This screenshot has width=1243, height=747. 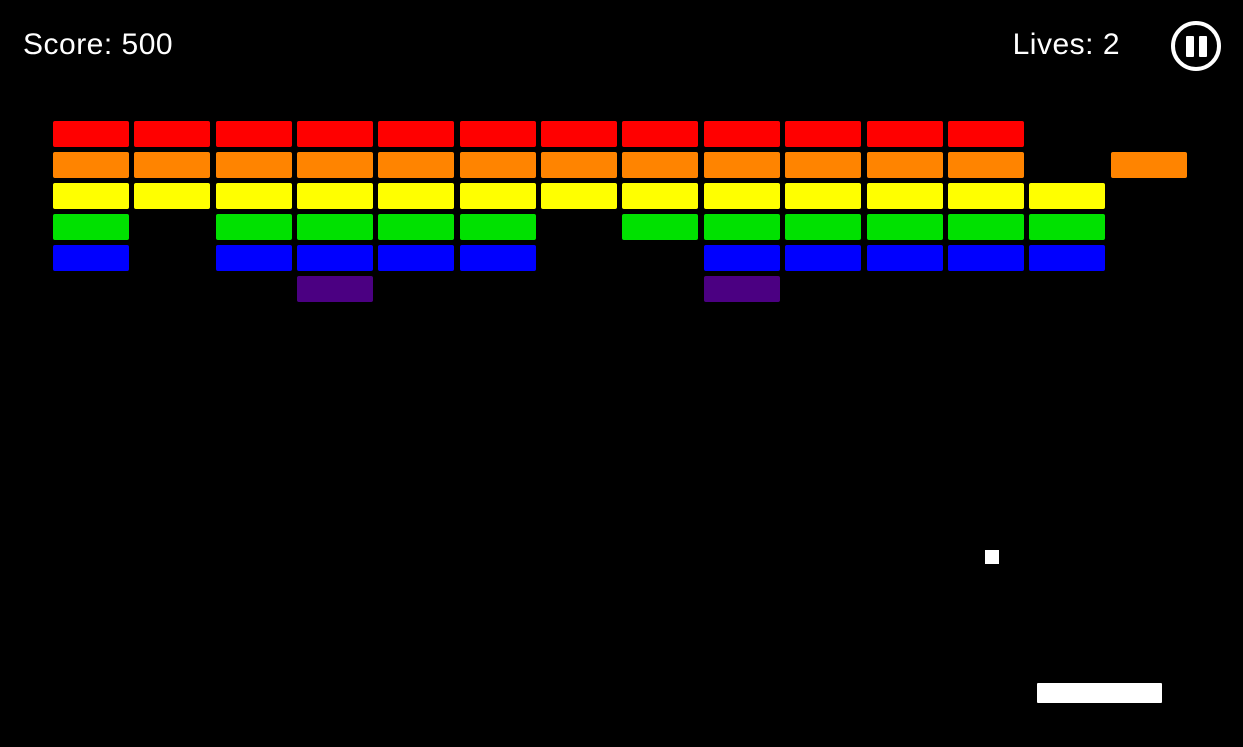 I want to click on lives-display: Lives: 2, so click(x=1066, y=44).